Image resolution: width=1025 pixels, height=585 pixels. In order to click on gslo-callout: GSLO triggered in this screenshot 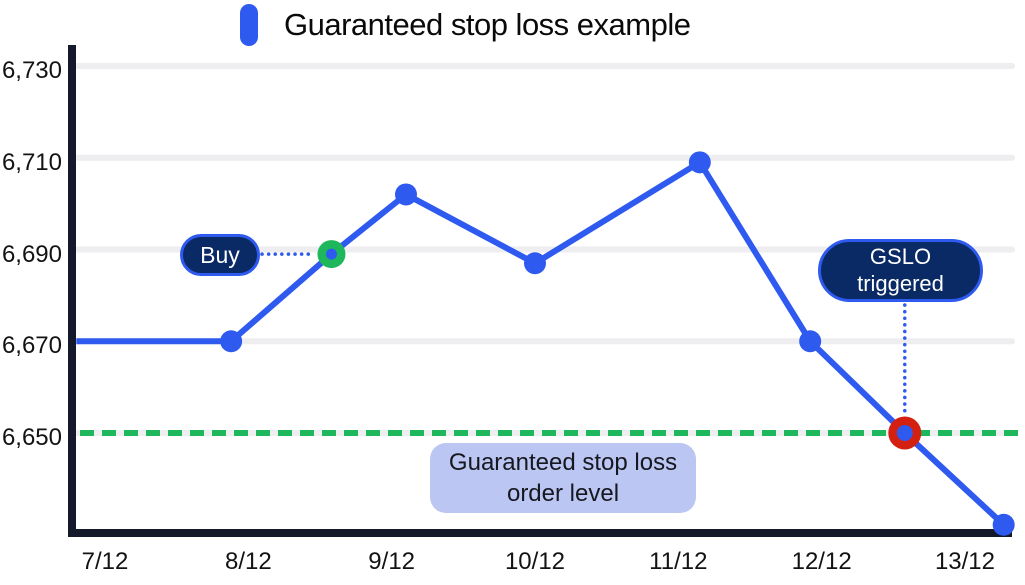, I will do `click(900, 270)`.